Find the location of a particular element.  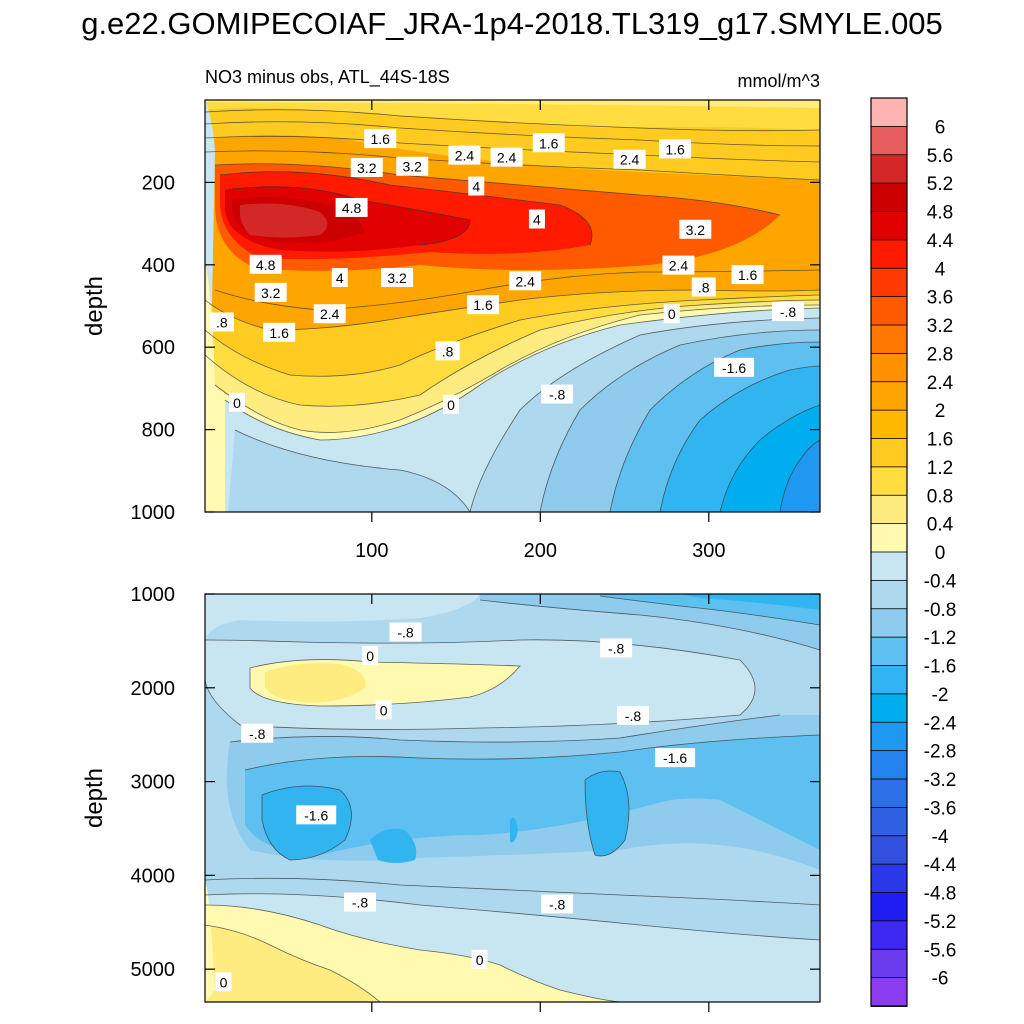

contour-label: 4.8 is located at coordinates (351, 207).